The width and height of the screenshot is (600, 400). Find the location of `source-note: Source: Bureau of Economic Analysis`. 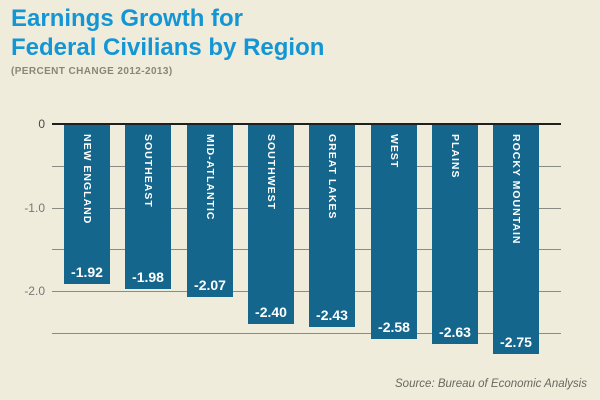

source-note: Source: Bureau of Economic Analysis is located at coordinates (491, 384).